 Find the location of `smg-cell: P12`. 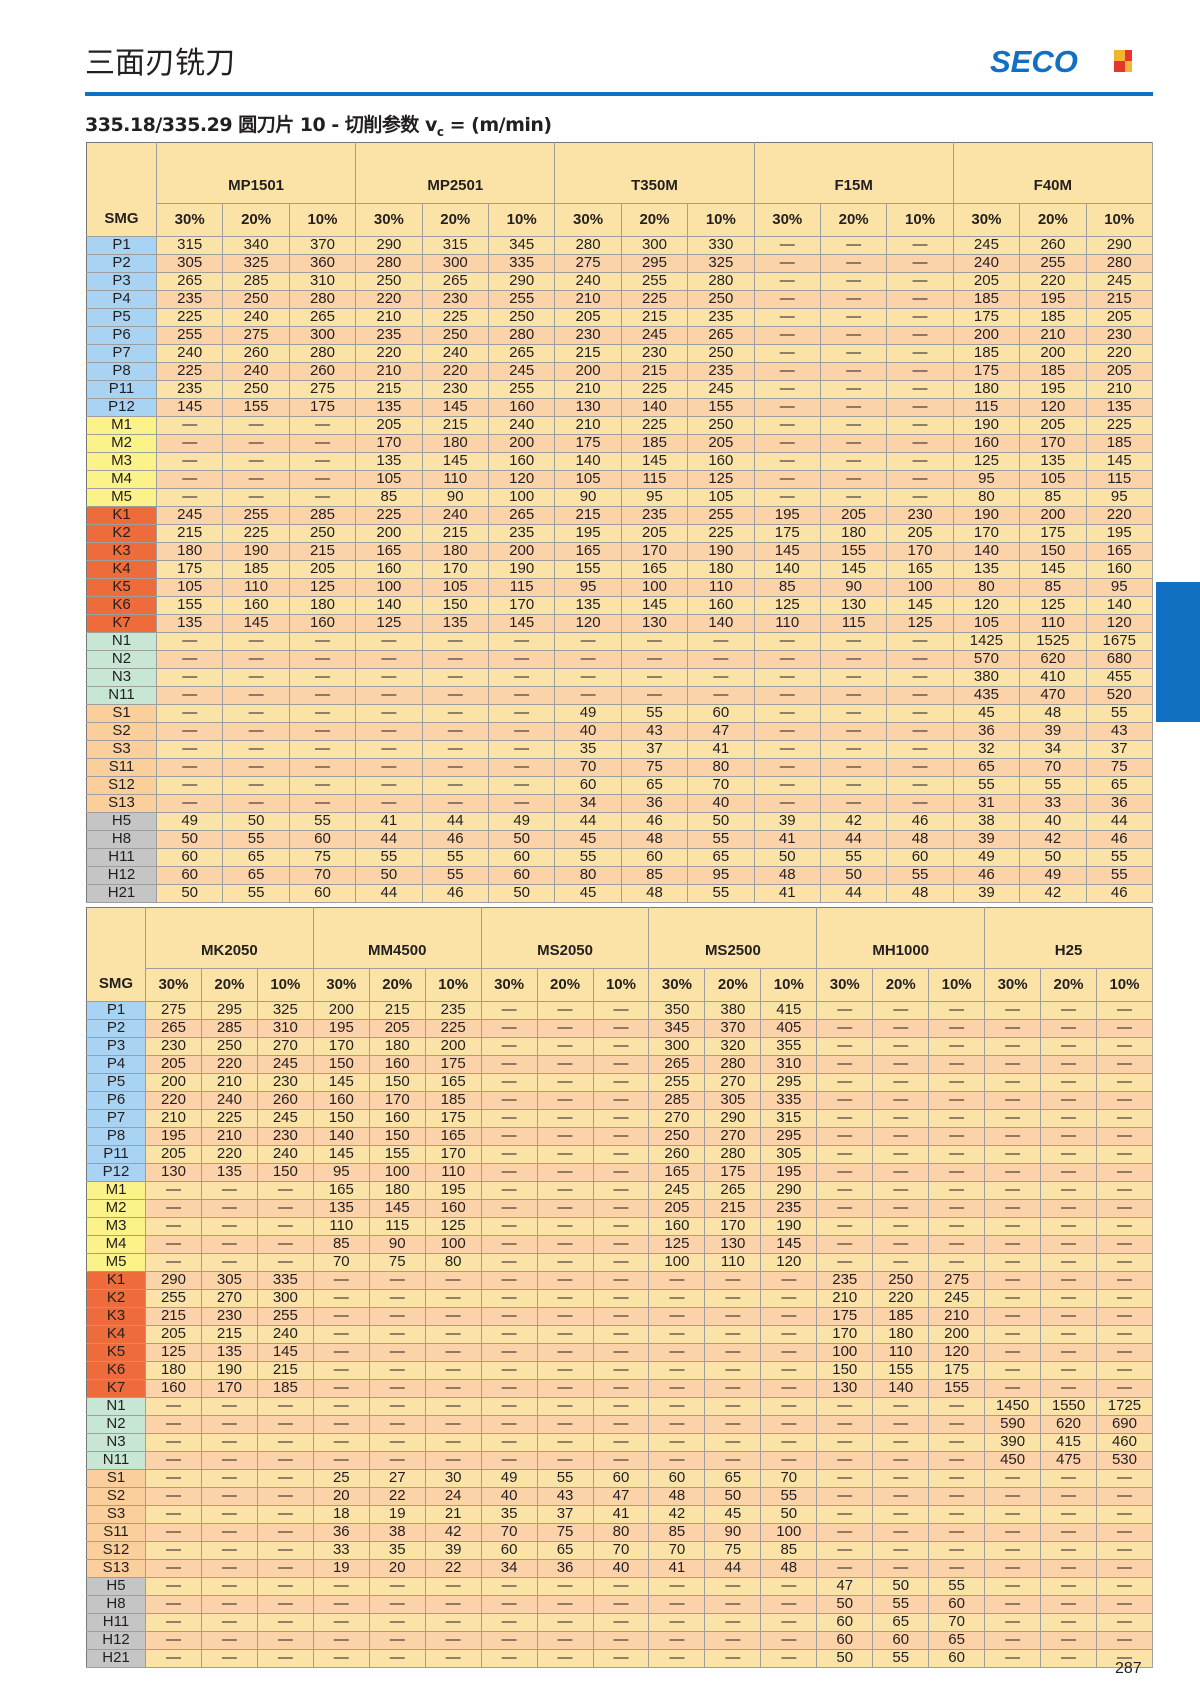

smg-cell: P12 is located at coordinates (121, 407).